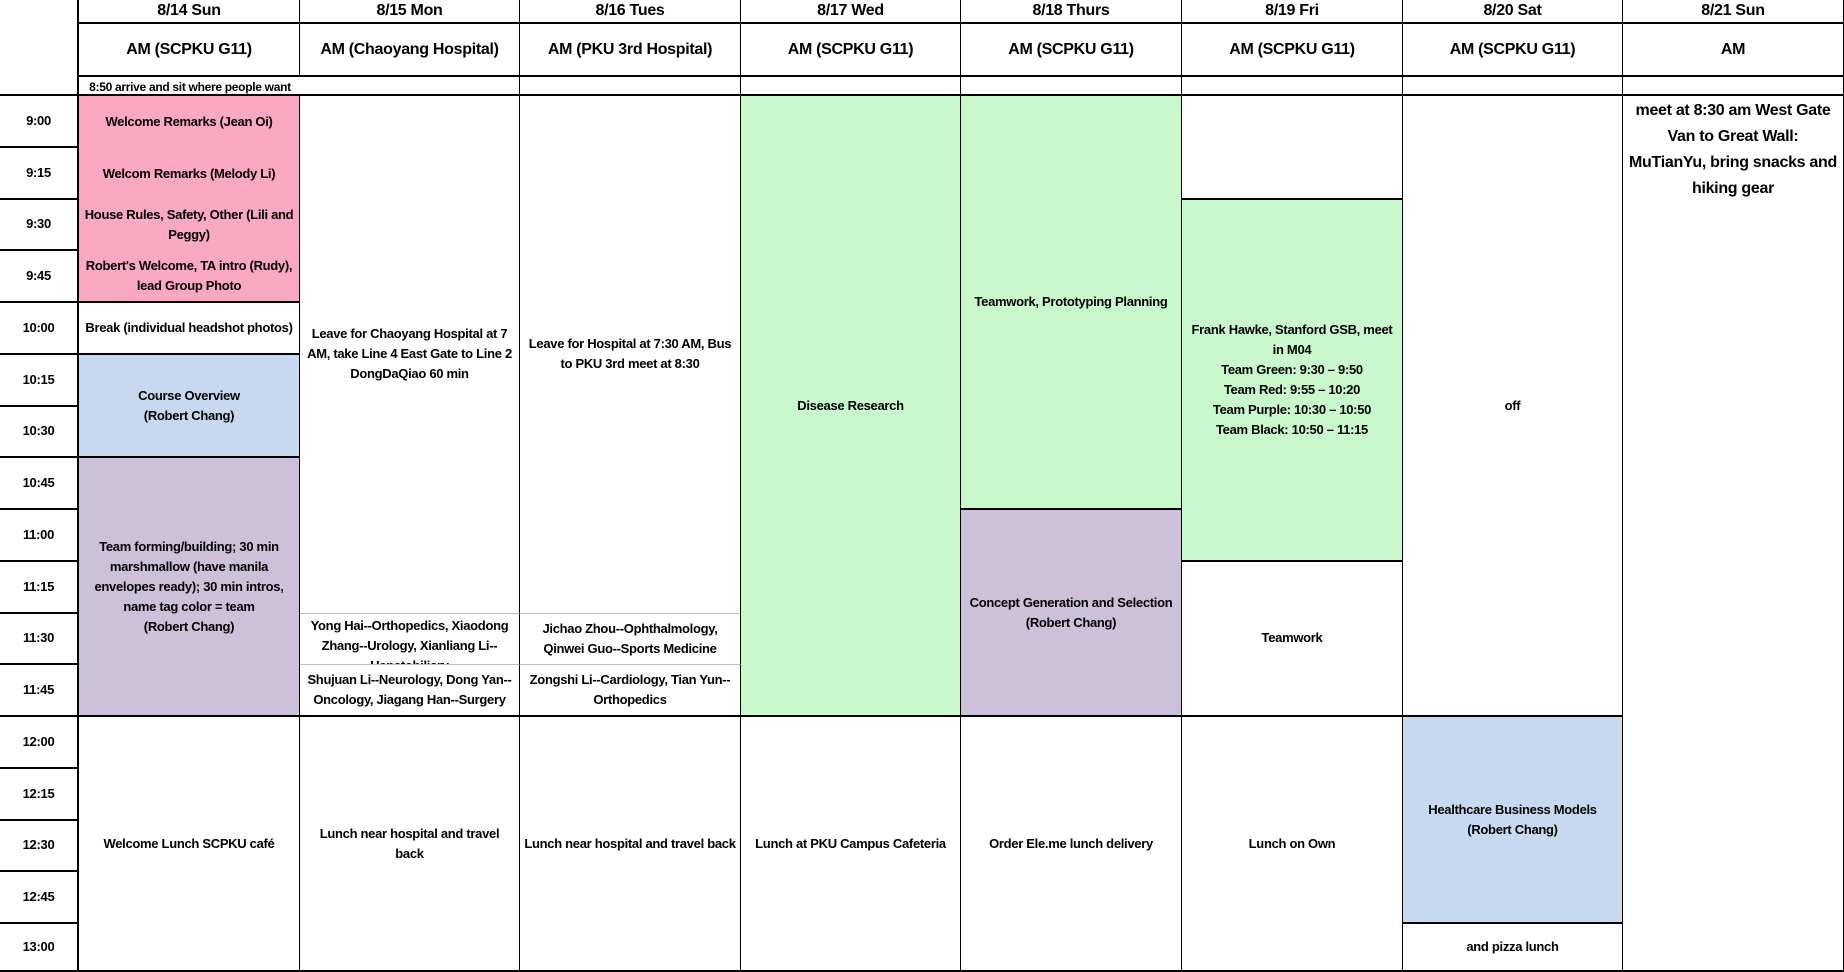  Describe the element at coordinates (39, 48) in the screenshot. I see `corner-cell` at that location.